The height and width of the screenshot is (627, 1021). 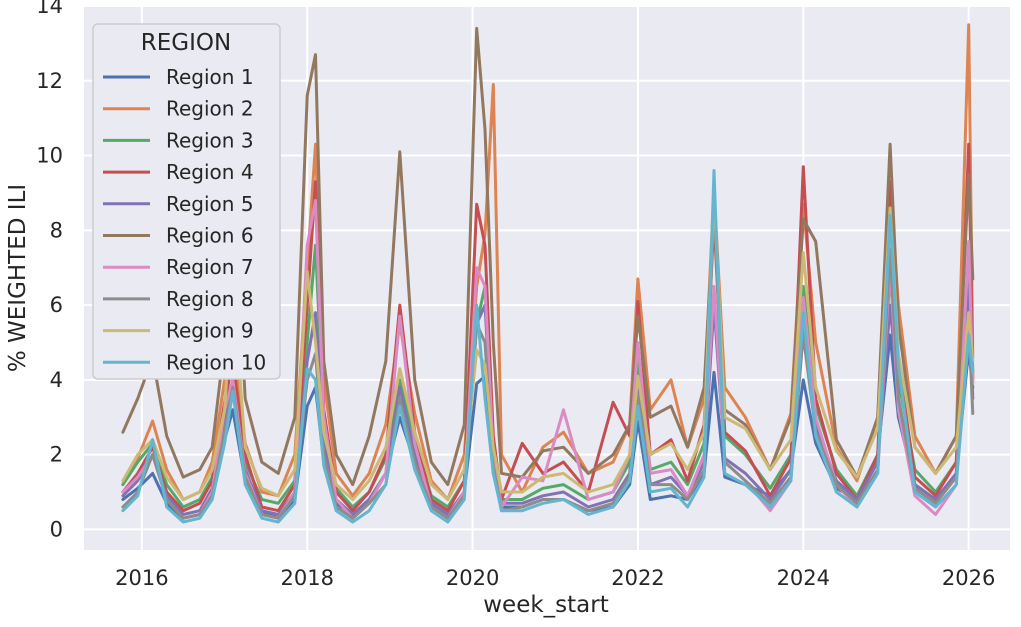 I want to click on legend-item-region-8: Region 8, so click(x=178, y=299).